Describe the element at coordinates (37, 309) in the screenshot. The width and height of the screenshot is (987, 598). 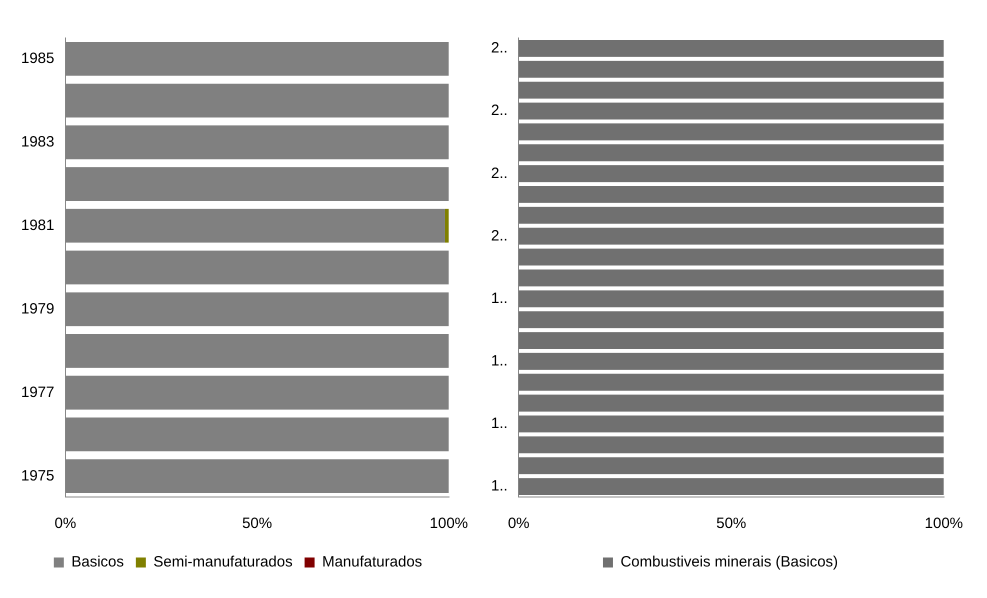
I see `y-tick-label: 1979` at that location.